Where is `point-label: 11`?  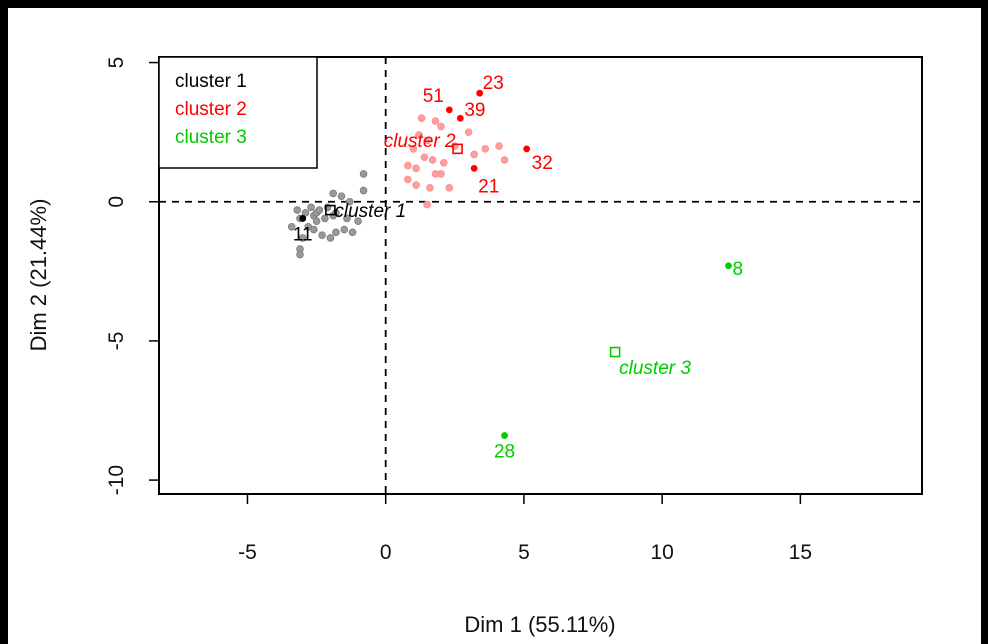
point-label: 11 is located at coordinates (303, 234).